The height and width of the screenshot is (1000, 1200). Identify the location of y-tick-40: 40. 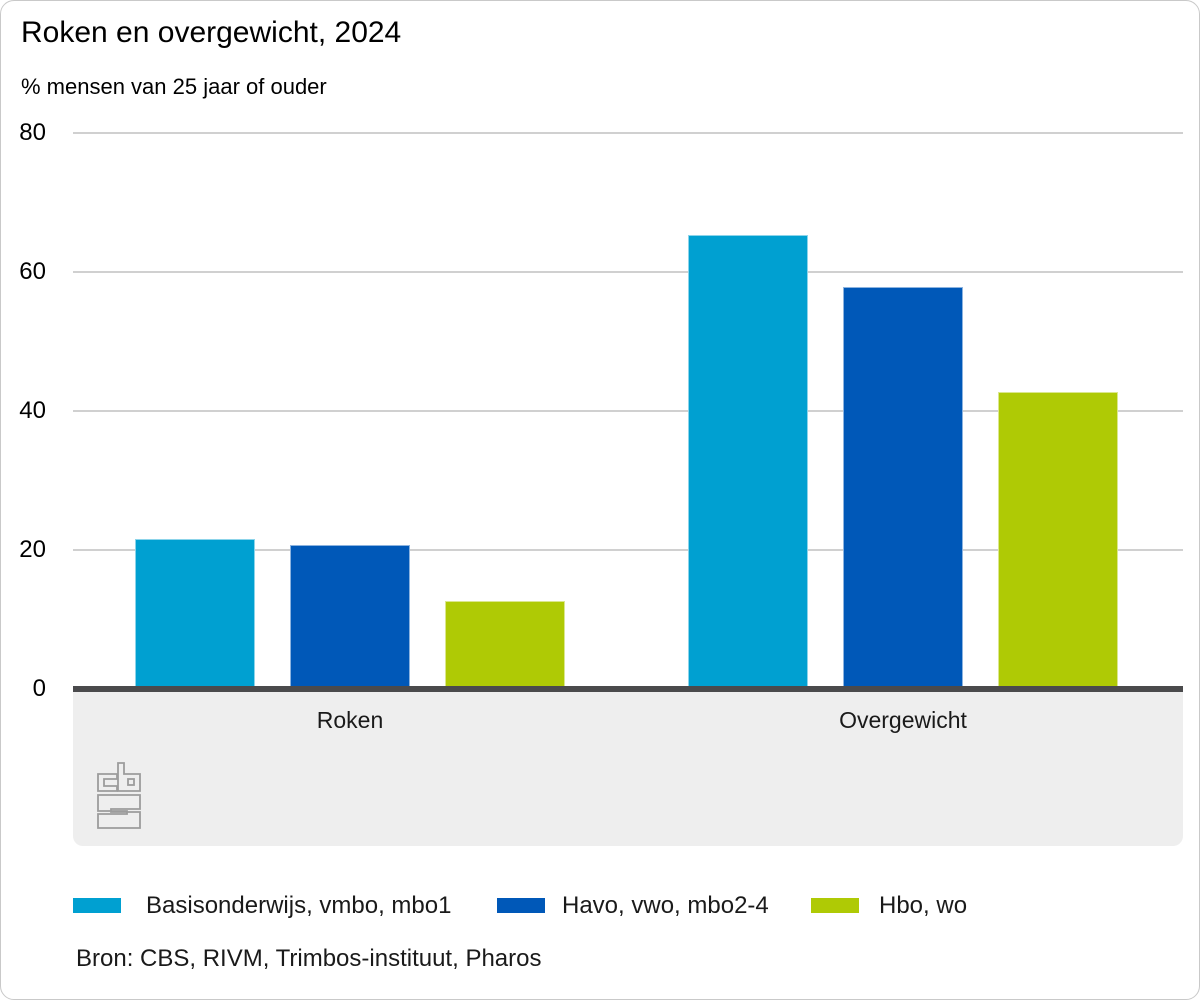
(32, 410).